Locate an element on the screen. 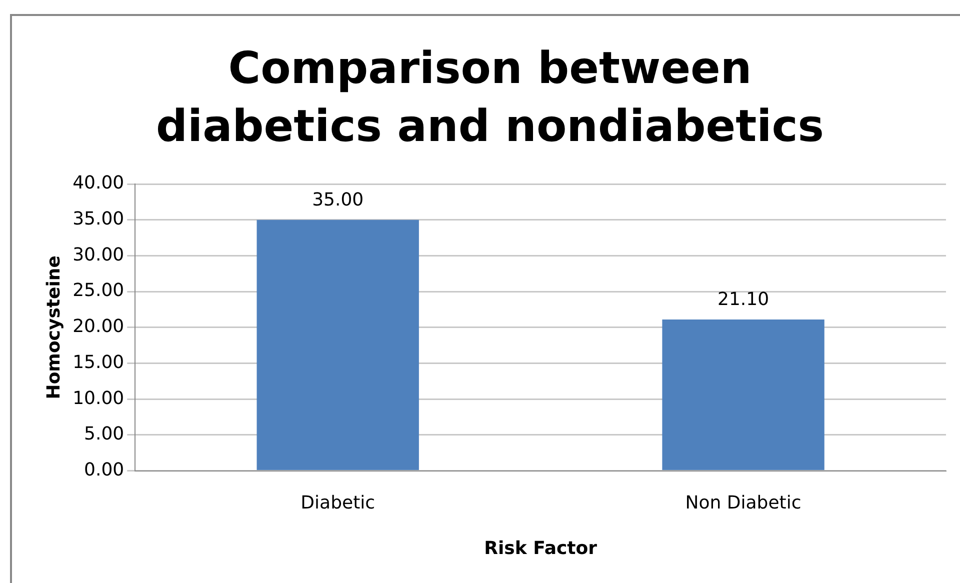 The image size is (960, 583). y-tick-label: 0.00 is located at coordinates (104, 469).